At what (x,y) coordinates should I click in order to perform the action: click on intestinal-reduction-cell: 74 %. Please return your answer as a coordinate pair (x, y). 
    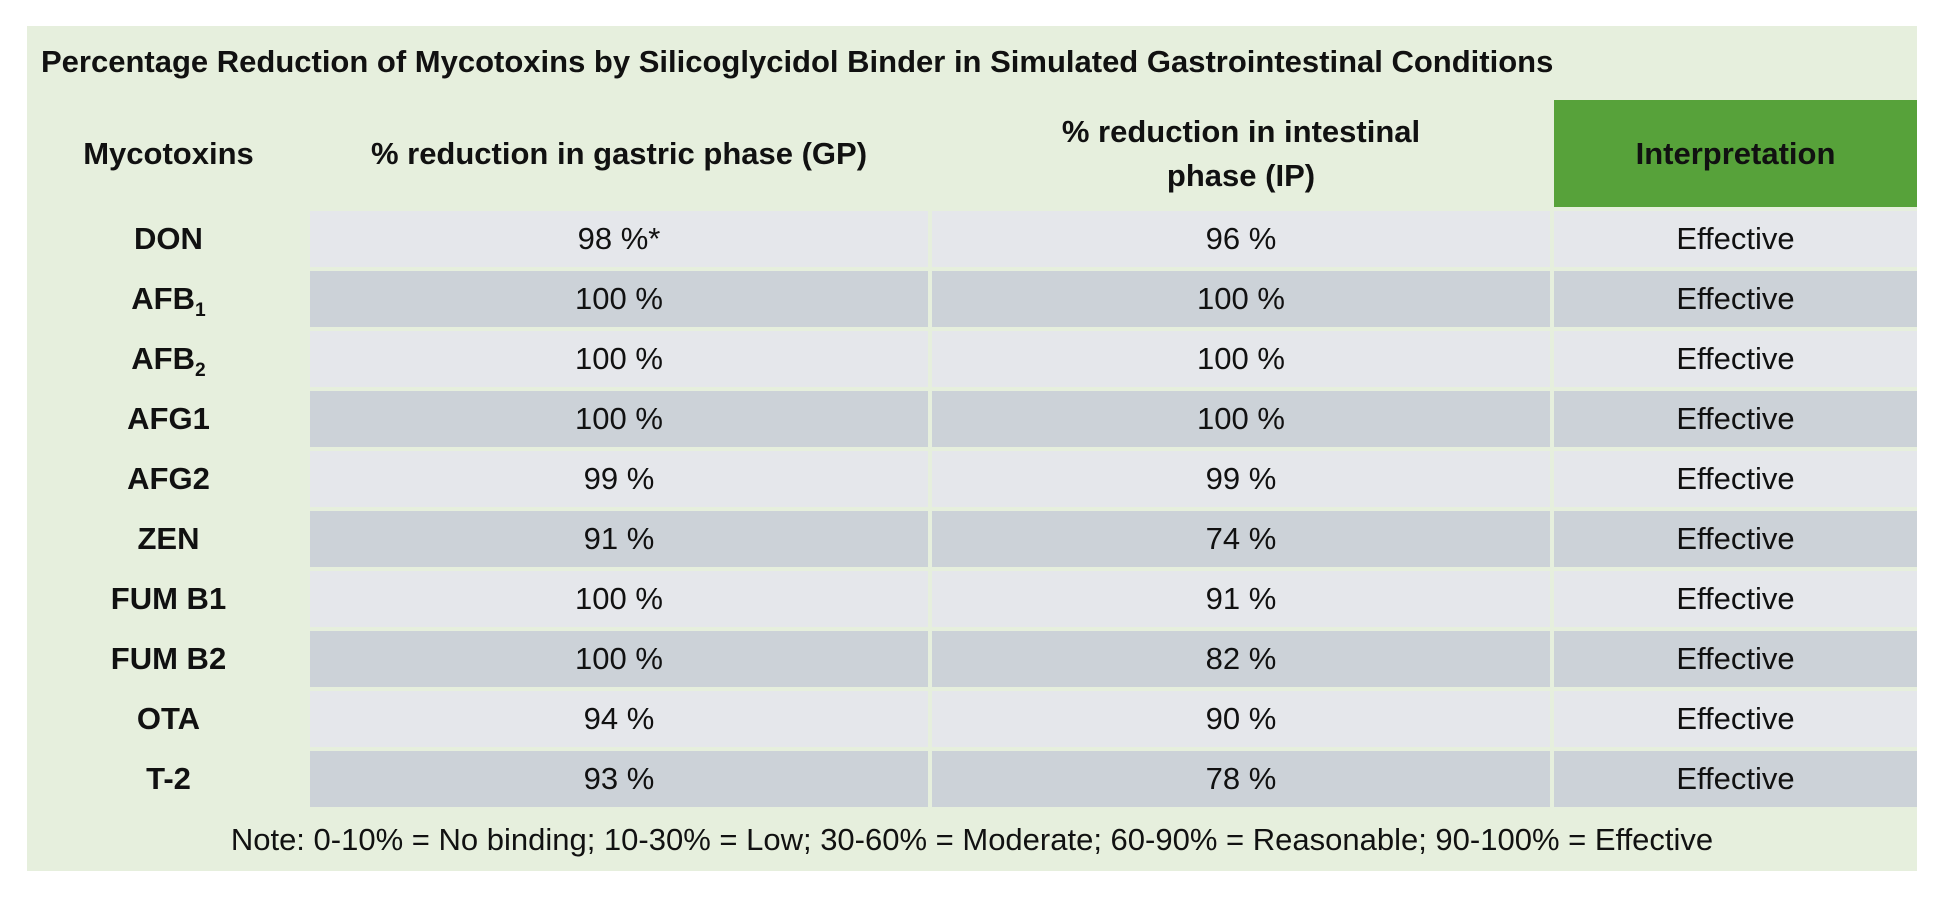
    Looking at the image, I should click on (1241, 539).